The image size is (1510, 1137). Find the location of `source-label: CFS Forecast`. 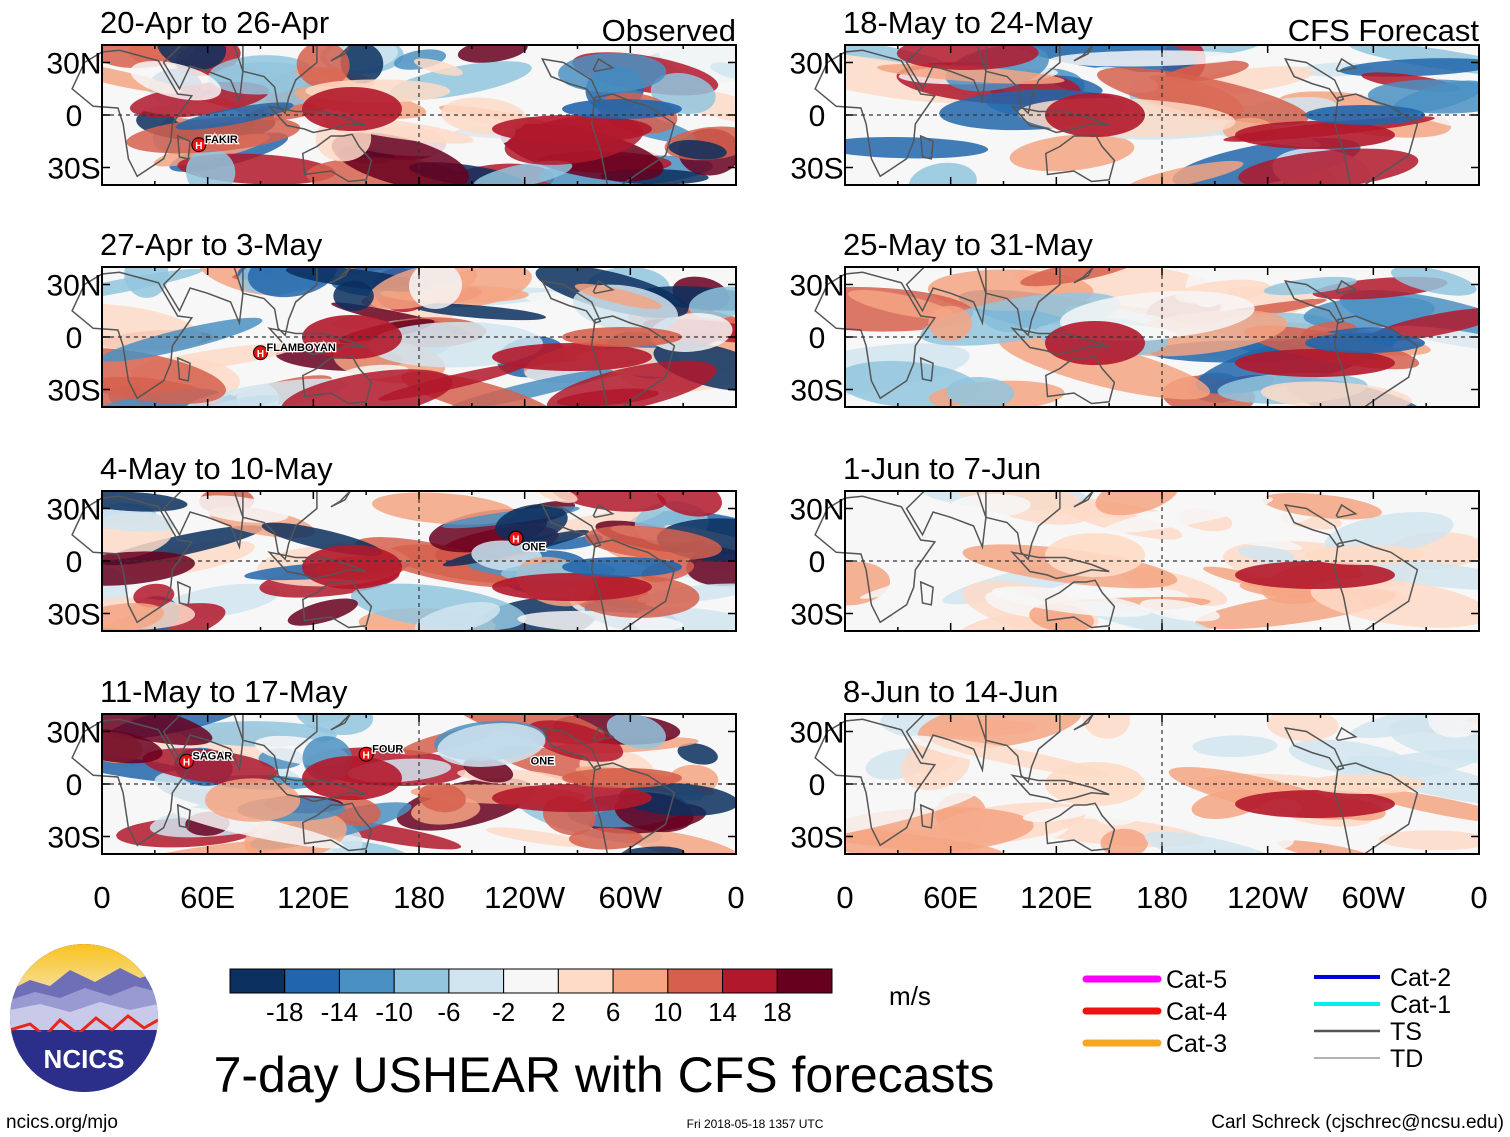

source-label: CFS Forecast is located at coordinates (1384, 30).